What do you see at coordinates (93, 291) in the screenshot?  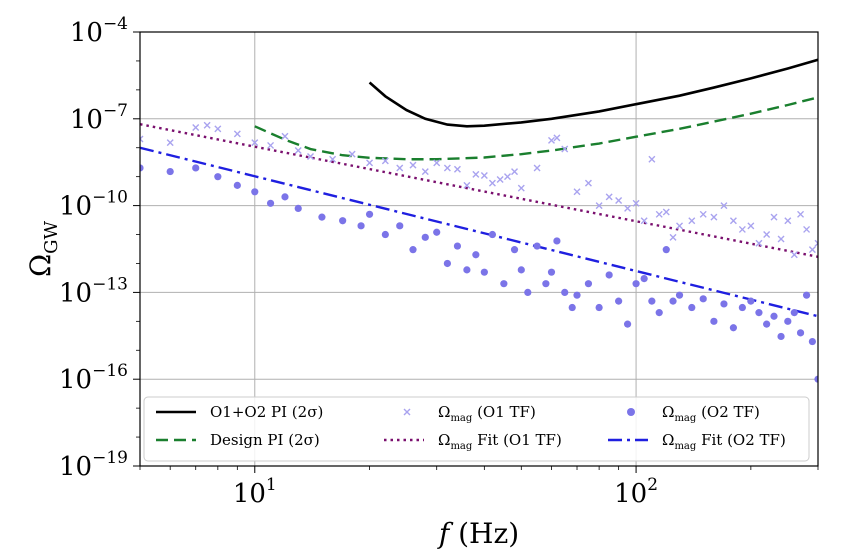 I see `y-tick-label: 10−13` at bounding box center [93, 291].